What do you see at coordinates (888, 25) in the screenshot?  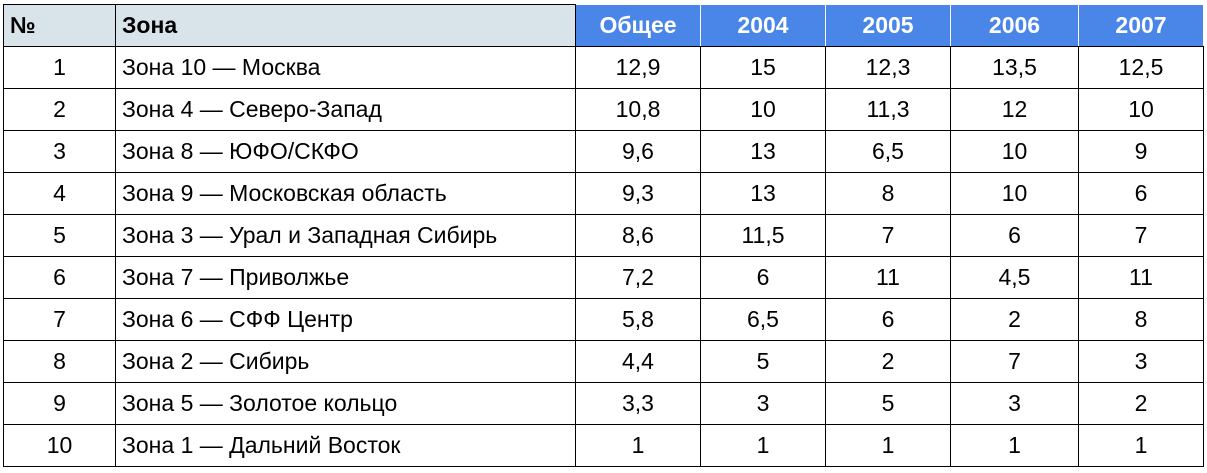 I see `header-cell: 2005` at bounding box center [888, 25].